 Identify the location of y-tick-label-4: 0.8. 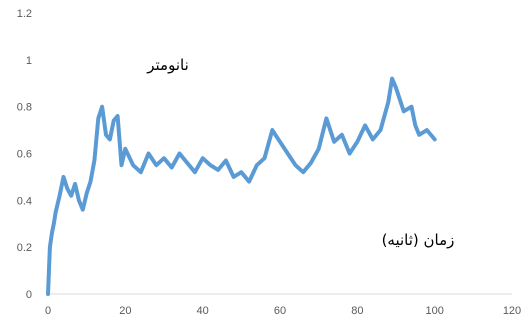
(24, 108).